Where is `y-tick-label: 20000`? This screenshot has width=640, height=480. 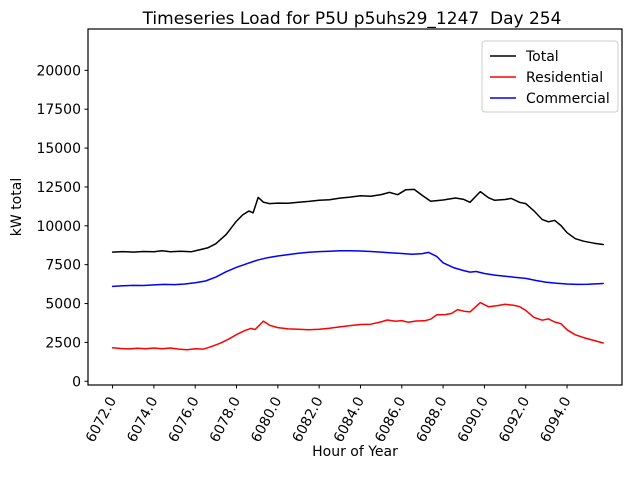
y-tick-label: 20000 is located at coordinates (58, 71).